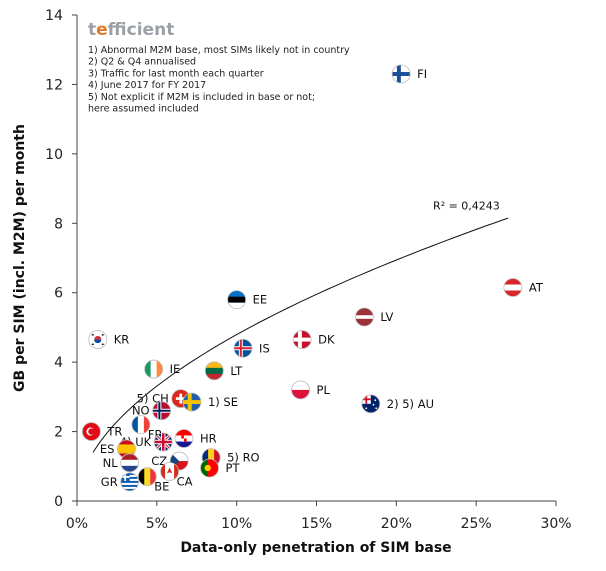 This screenshot has width=606, height=571. I want to click on point-label: 5) RO, so click(243, 458).